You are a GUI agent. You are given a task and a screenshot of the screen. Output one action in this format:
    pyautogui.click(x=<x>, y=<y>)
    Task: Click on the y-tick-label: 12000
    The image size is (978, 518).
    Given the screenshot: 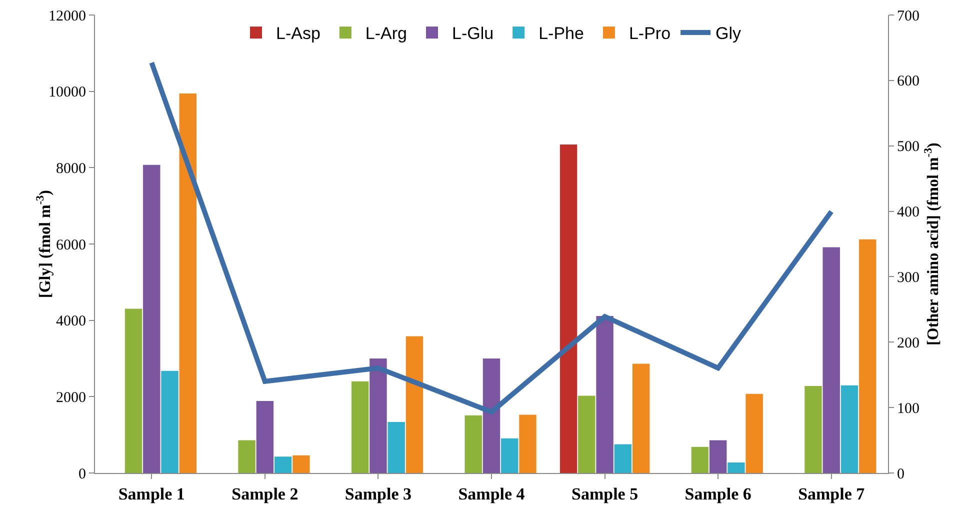 What is the action you would take?
    pyautogui.click(x=67, y=16)
    